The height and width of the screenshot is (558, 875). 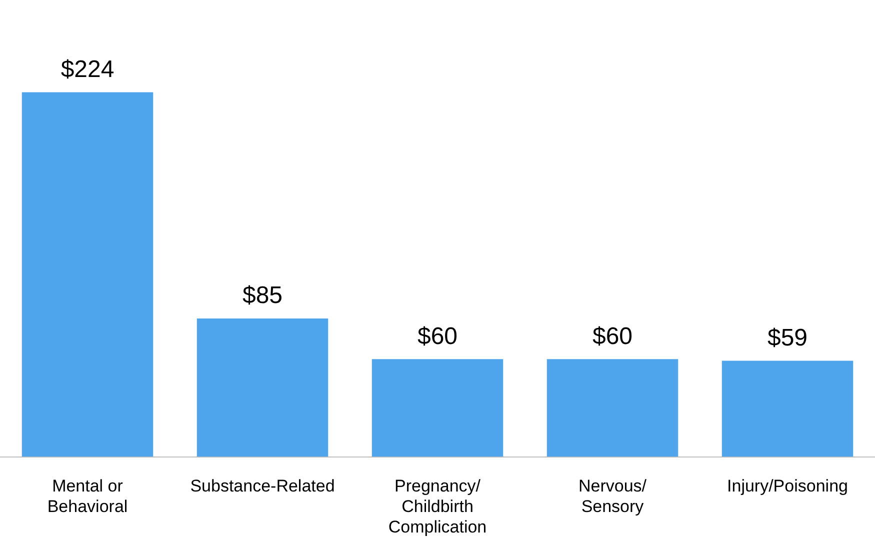 What do you see at coordinates (437, 506) in the screenshot?
I see `x-tick-label: Pregnancy/Childbirth Complication` at bounding box center [437, 506].